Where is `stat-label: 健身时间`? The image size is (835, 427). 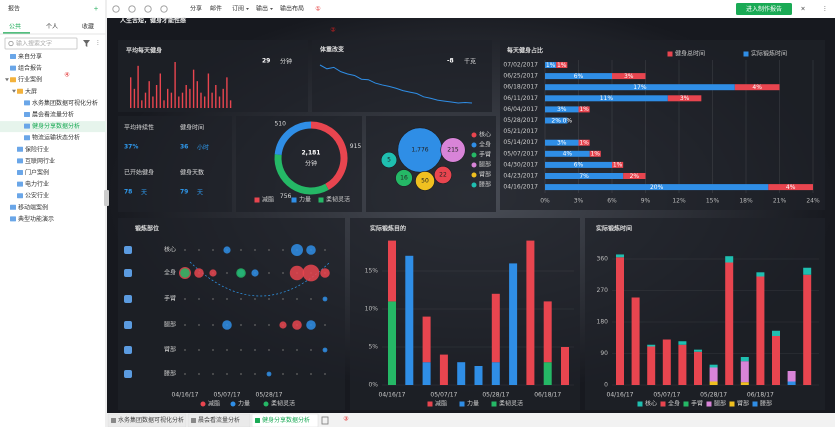 stat-label: 健身时间 is located at coordinates (192, 128).